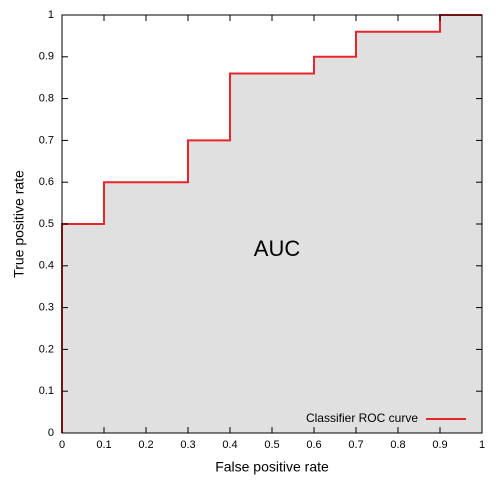 Image resolution: width=500 pixels, height=488 pixels. Describe the element at coordinates (482, 445) in the screenshot. I see `x-tick-label: 1` at that location.